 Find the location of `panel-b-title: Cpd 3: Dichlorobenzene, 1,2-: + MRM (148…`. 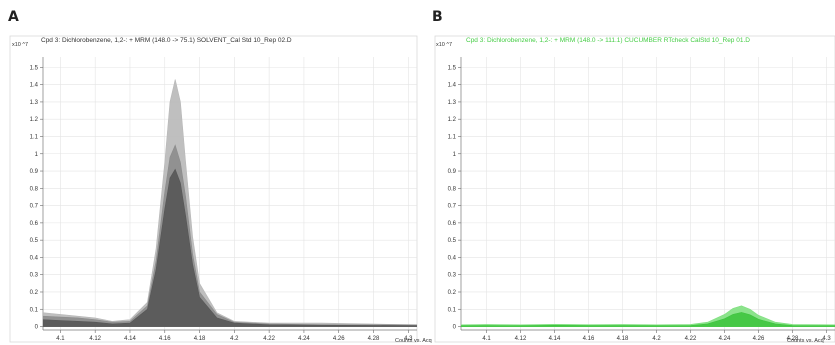

panel-b-title: Cpd 3: Dichlorobenzene, 1,2-: + MRM (148… is located at coordinates (608, 40).